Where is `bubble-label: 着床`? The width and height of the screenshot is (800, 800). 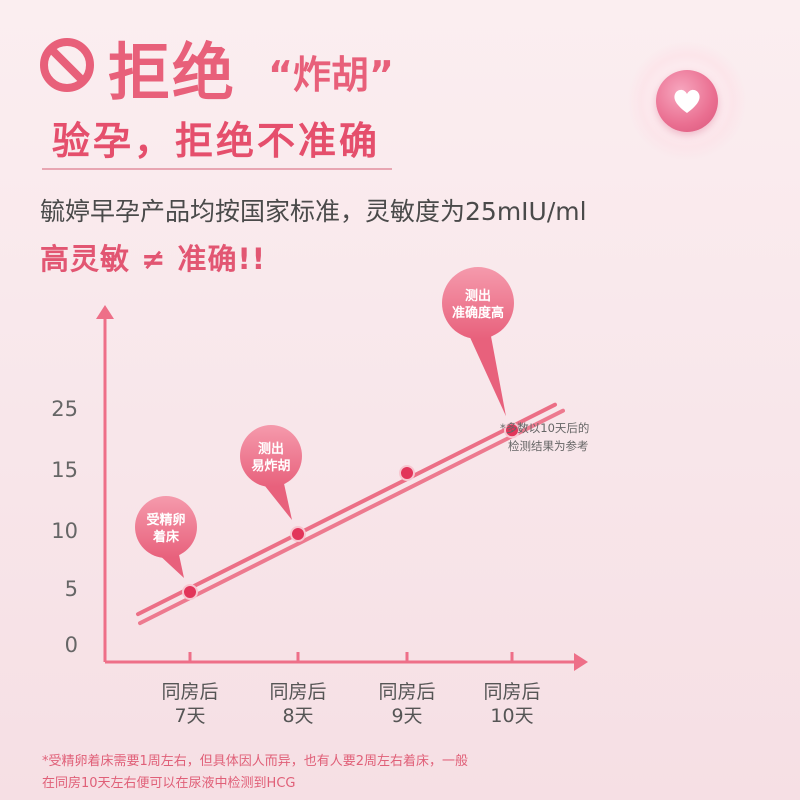 bubble-label: 着床 is located at coordinates (166, 537).